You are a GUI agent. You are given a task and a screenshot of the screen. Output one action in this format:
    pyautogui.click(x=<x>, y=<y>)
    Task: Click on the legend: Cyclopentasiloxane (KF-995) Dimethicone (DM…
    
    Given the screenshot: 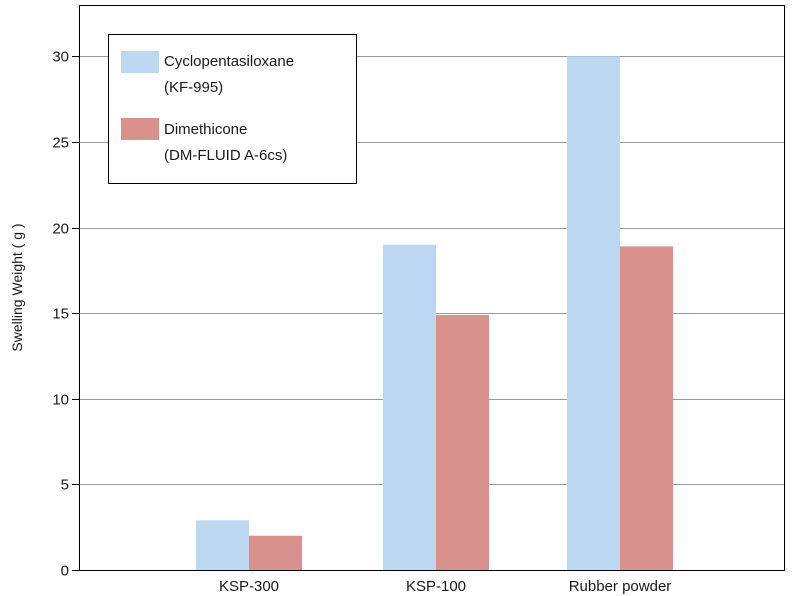 What is the action you would take?
    pyautogui.click(x=232, y=109)
    